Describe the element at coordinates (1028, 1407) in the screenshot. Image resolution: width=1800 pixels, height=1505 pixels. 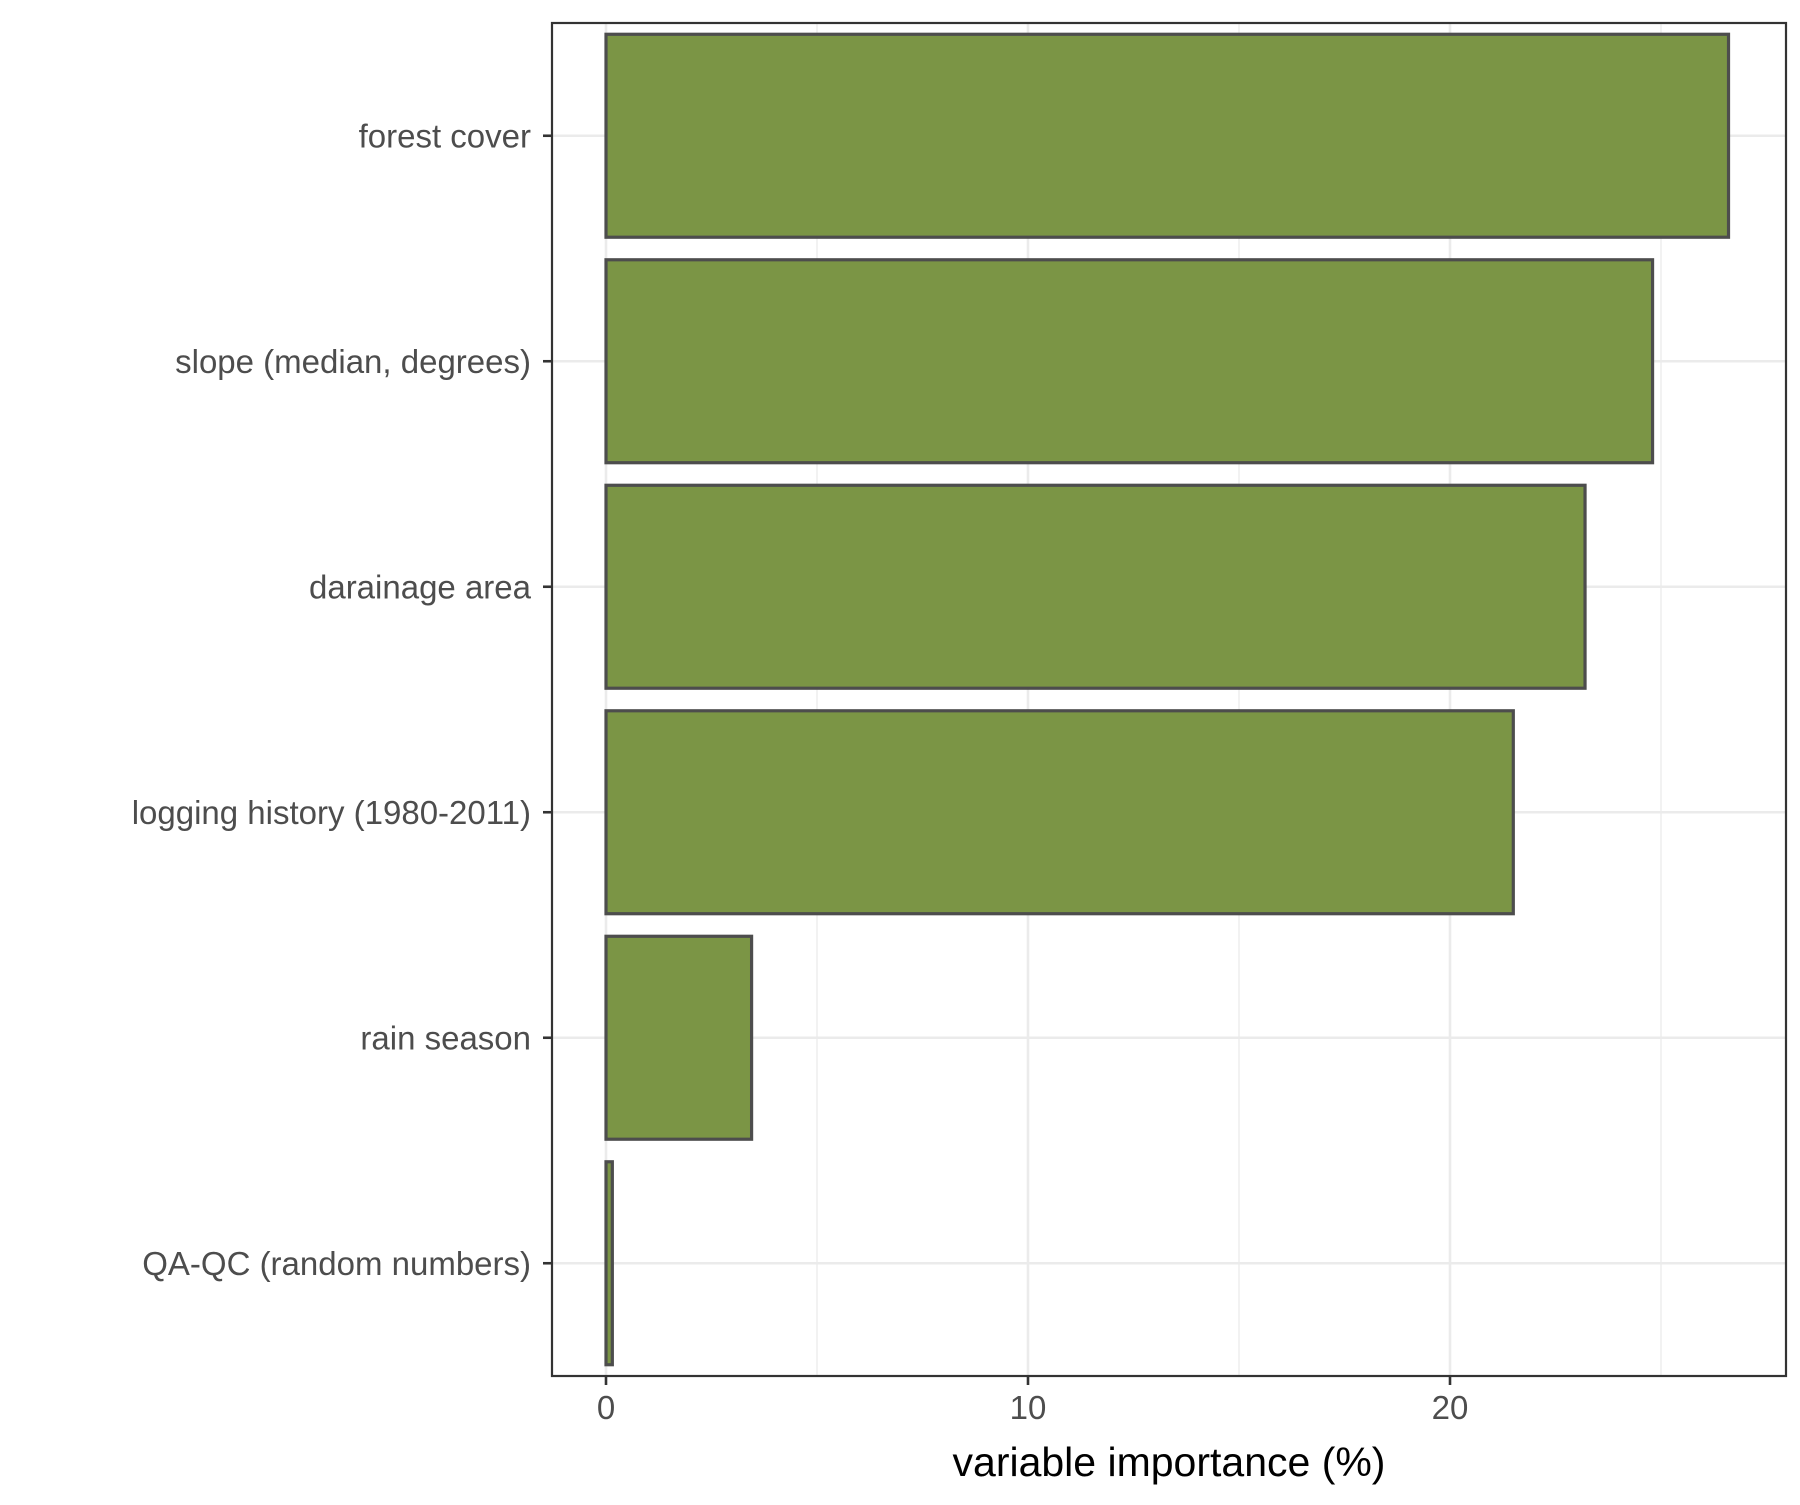
I see `x-tick-label: 10` at that location.